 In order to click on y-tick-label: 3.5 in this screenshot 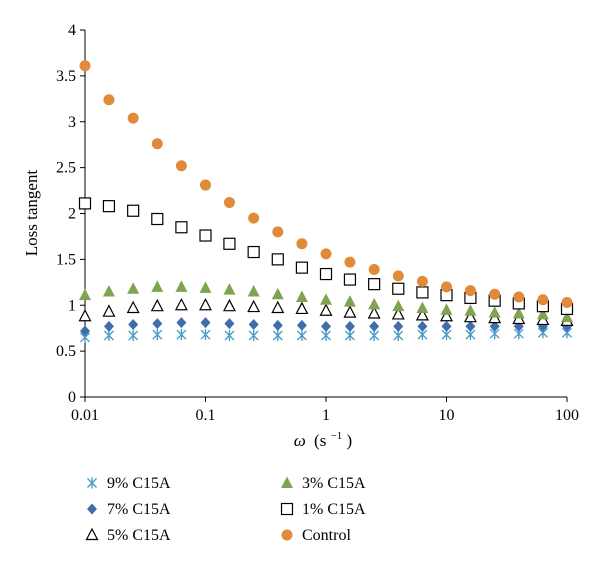, I will do `click(66, 76)`.